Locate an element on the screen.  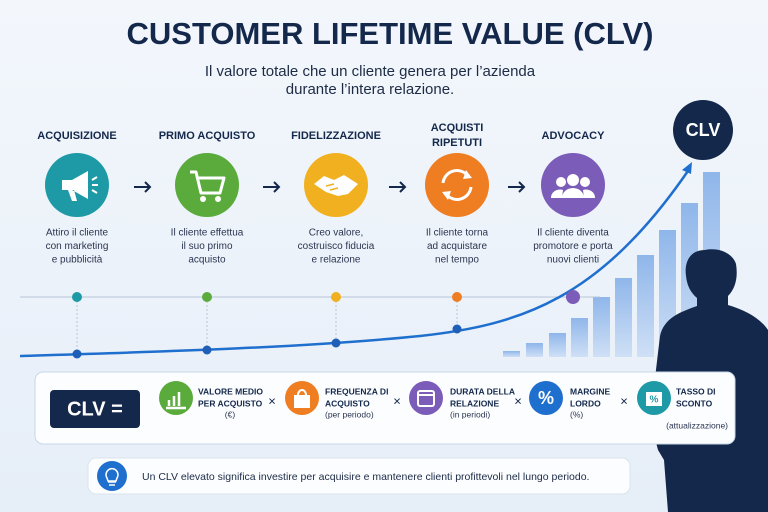
stage-description: Il cliente torna is located at coordinates (457, 233).